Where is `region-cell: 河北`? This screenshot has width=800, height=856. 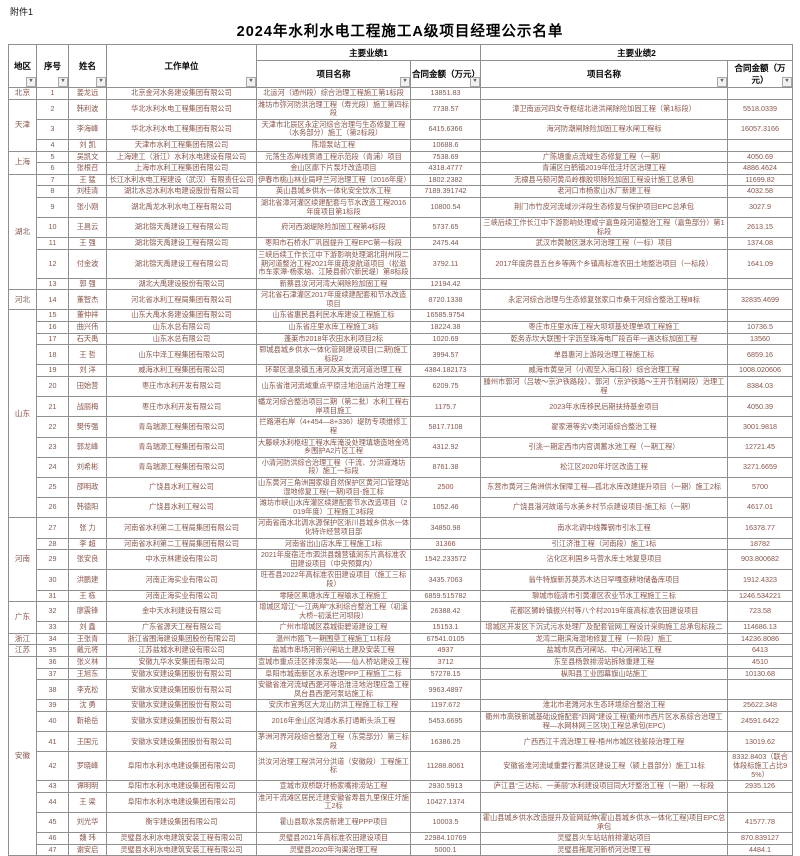
region-cell: 河北 is located at coordinates (22, 300).